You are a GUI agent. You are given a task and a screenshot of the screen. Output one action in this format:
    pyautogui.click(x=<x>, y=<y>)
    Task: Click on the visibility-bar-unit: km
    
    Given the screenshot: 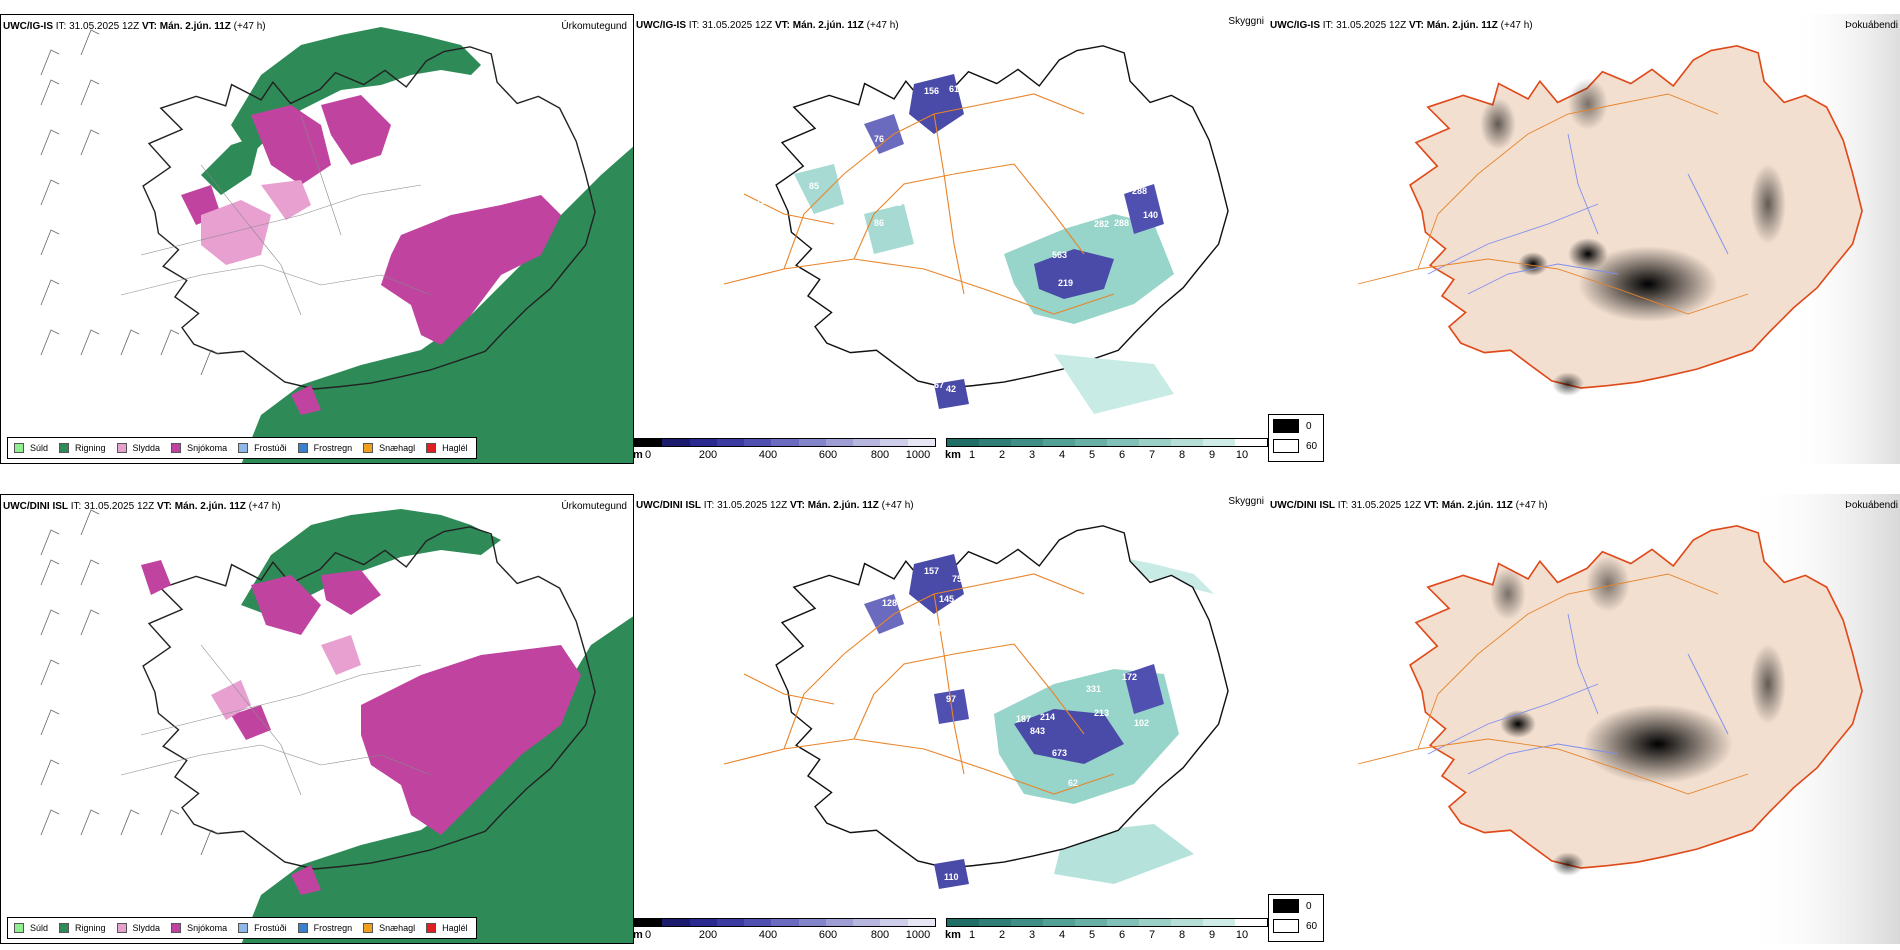 What is the action you would take?
    pyautogui.click(x=953, y=455)
    